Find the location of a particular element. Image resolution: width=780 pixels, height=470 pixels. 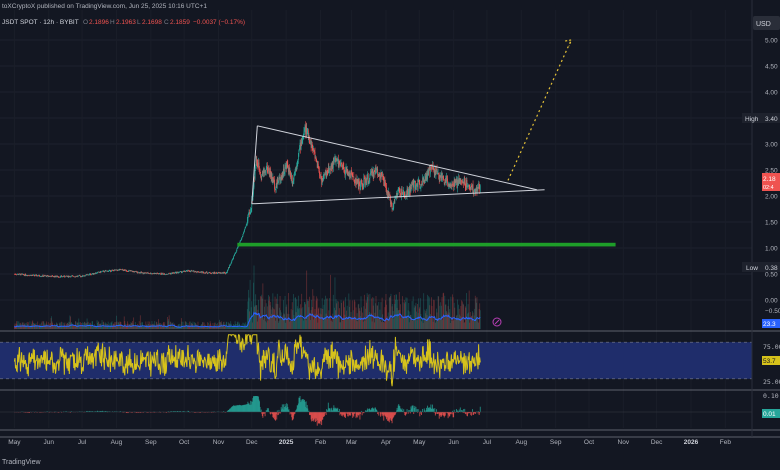

volume-moving-average-line is located at coordinates (247, 319).